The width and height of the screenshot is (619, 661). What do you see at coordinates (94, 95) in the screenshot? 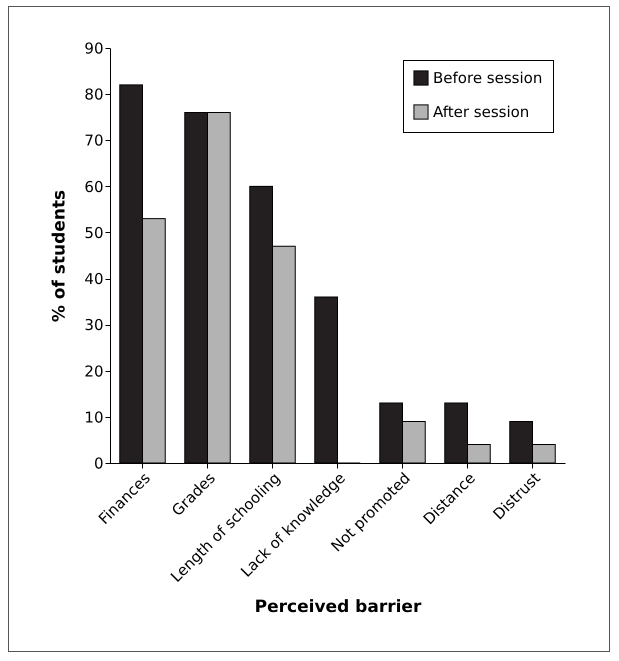
I see `y-tick-label: 80` at bounding box center [94, 95].